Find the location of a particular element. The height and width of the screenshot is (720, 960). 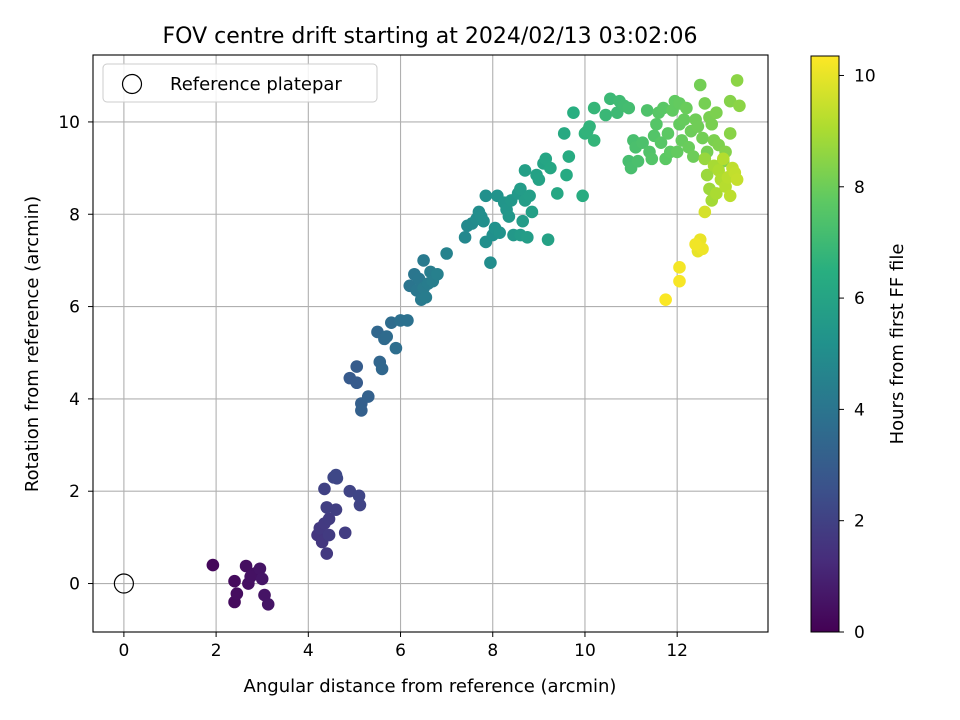

x-tick-label: 4 is located at coordinates (308, 651).